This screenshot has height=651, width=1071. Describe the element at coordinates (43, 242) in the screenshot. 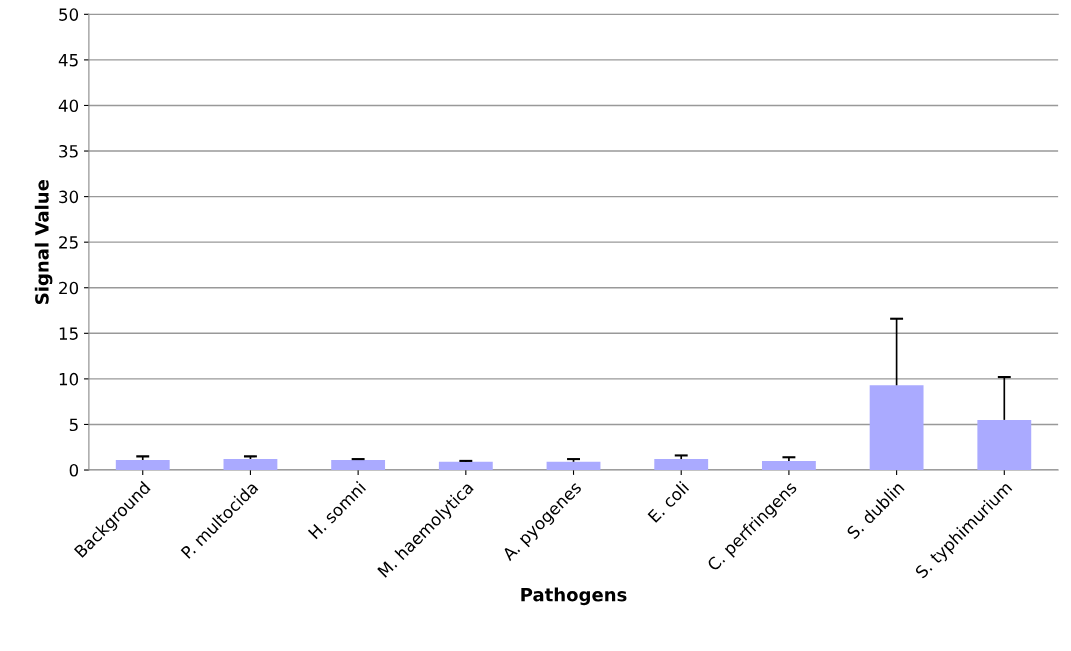

I see `y-axis-title: Signal Value` at that location.